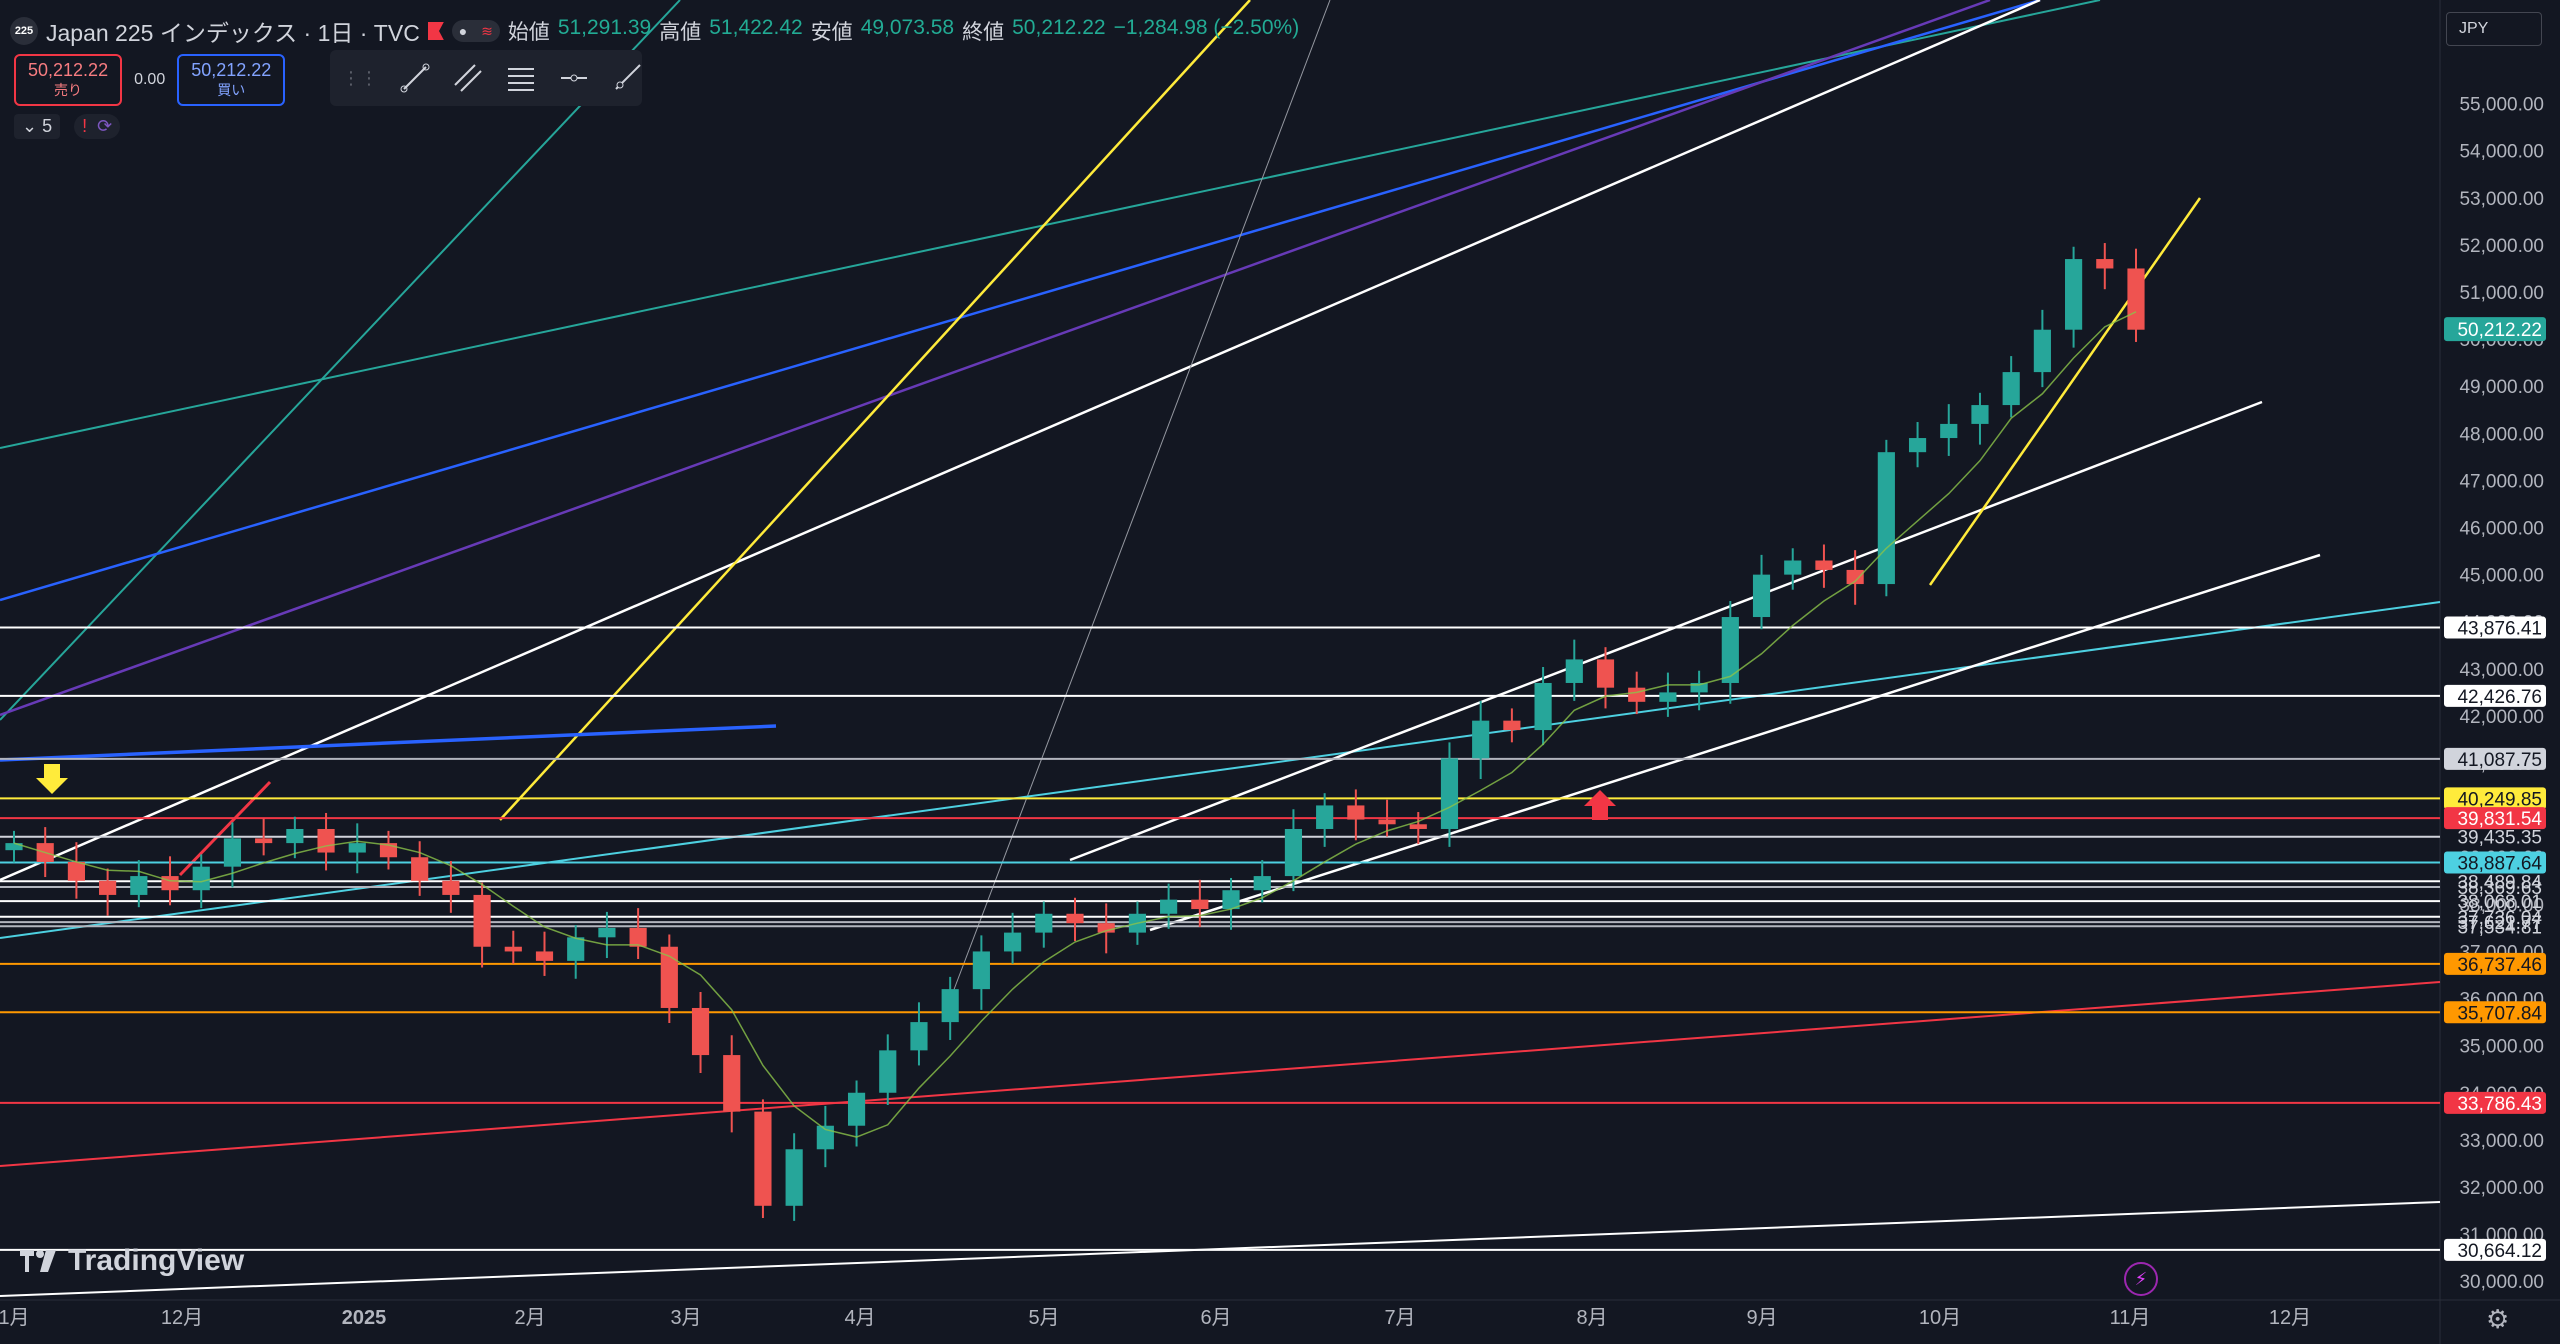 This screenshot has width=2560, height=1344. What do you see at coordinates (2501, 529) in the screenshot?
I see `y-tick-label: 46,000.00` at bounding box center [2501, 529].